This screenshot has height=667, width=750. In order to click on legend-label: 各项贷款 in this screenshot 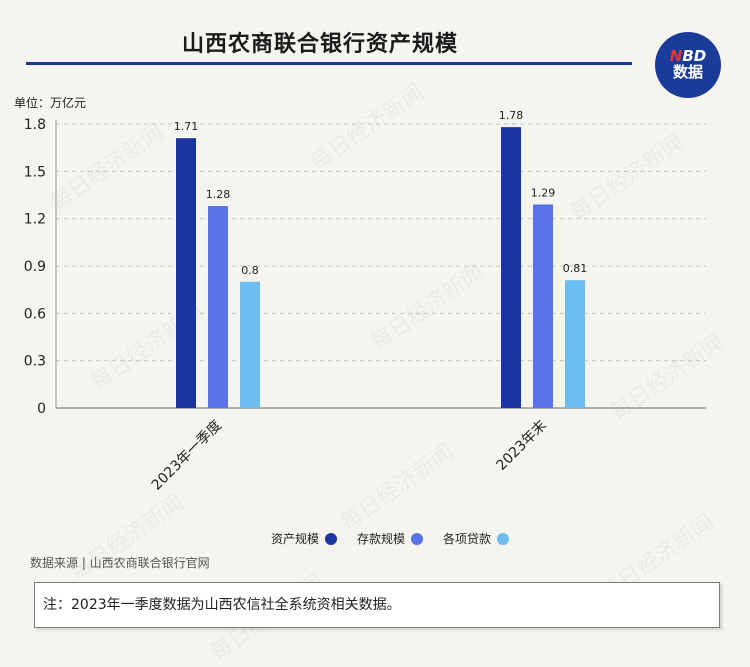, I will do `click(467, 539)`.